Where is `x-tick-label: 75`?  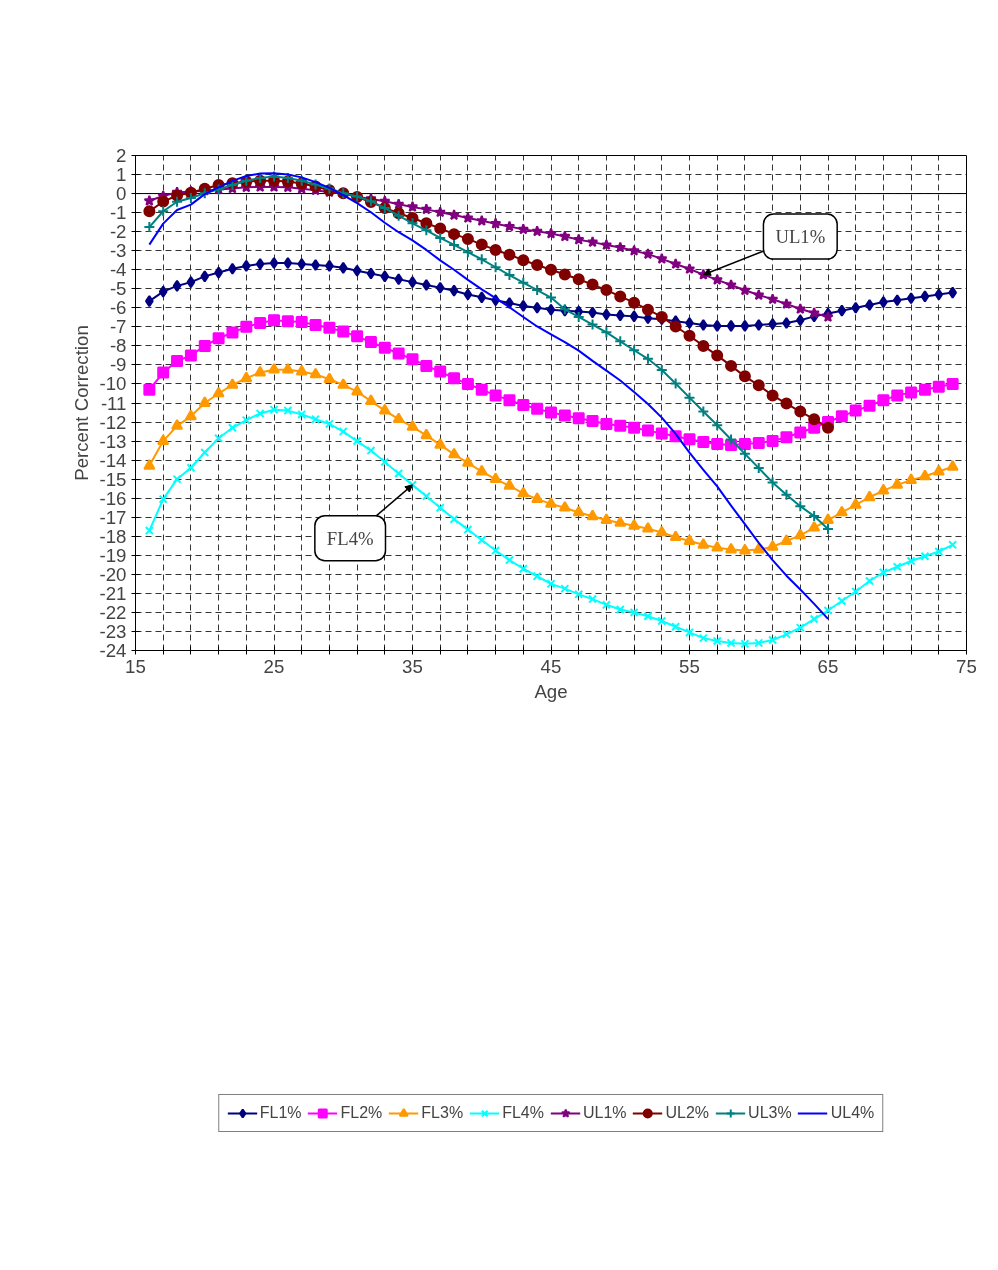
x-tick-label: 75 is located at coordinates (966, 666).